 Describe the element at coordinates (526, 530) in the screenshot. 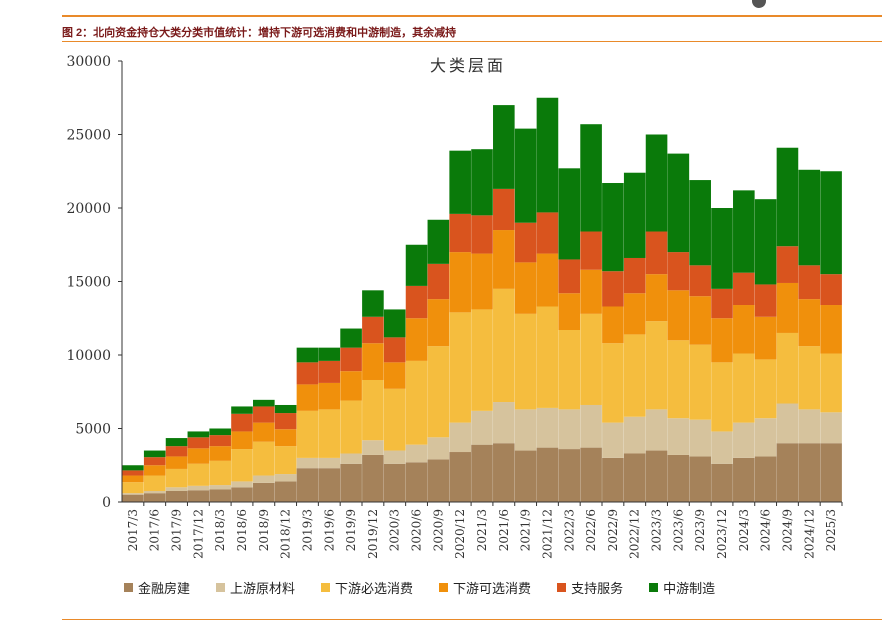

I see `x-tick-label-18: 2021/9` at that location.